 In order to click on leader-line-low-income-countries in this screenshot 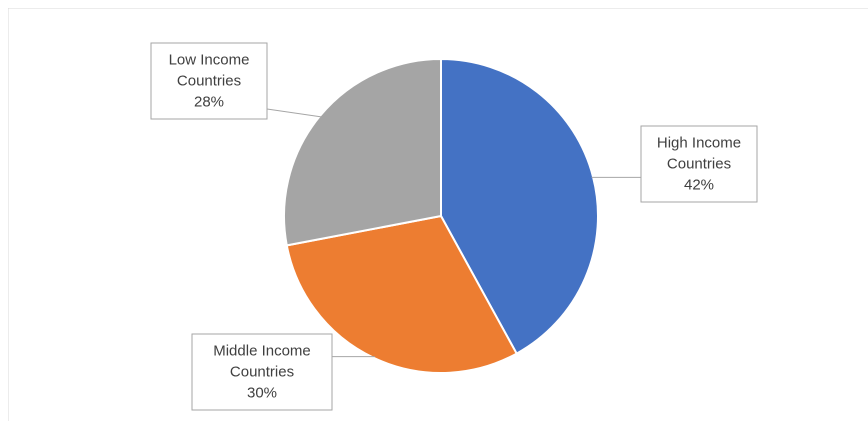, I will do `click(294, 113)`.